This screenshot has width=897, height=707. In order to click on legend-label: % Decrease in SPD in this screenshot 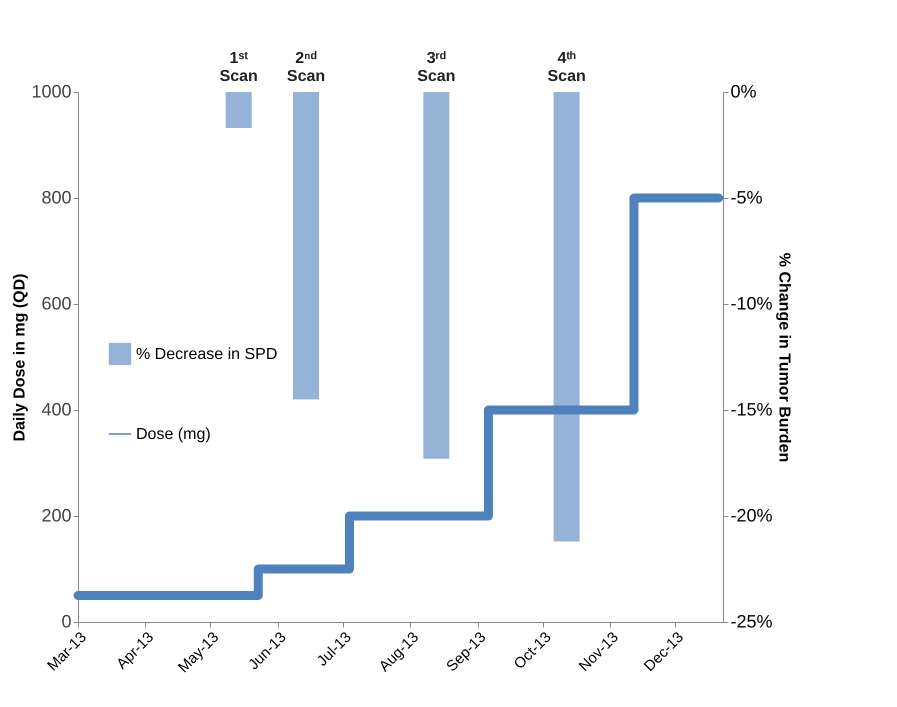, I will do `click(207, 354)`.